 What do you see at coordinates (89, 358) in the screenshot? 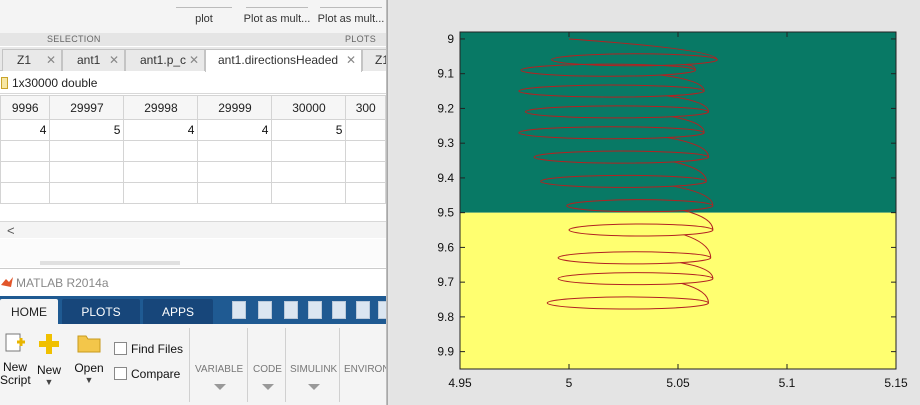
I see `open-button: Open ▼` at bounding box center [89, 358].